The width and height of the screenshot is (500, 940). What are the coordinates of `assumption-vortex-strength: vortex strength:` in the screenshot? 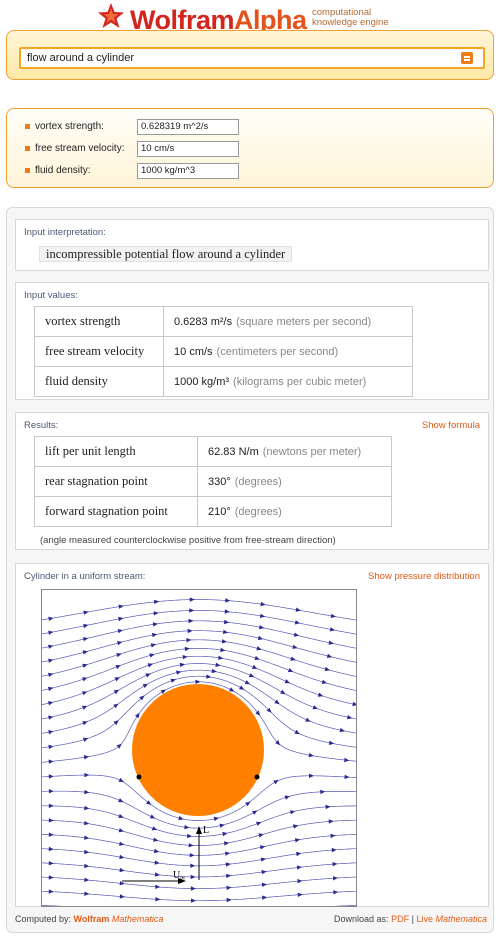 It's located at (64, 127).